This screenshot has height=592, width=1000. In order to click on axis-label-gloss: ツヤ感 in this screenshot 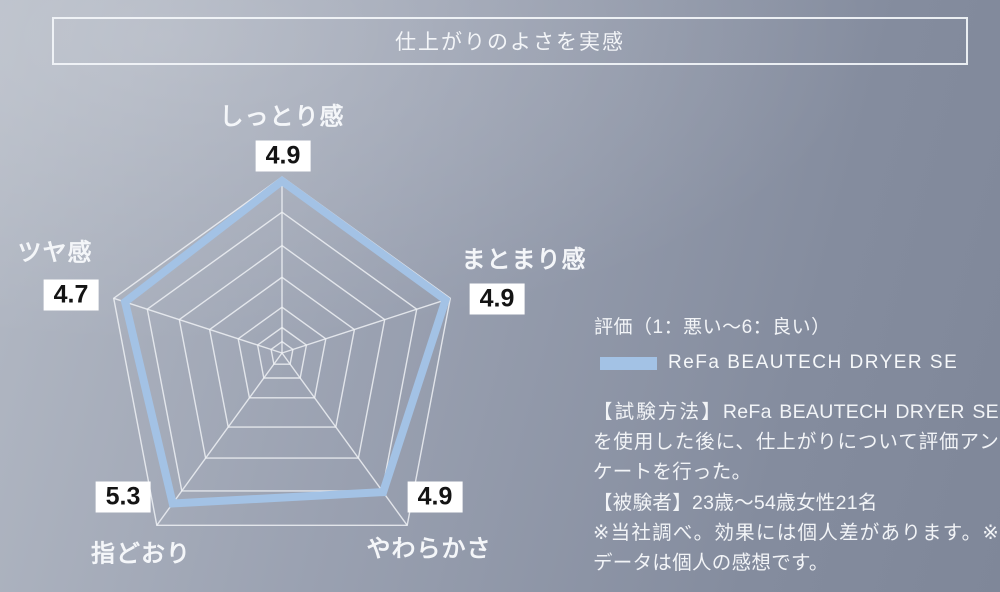, I will do `click(55, 253)`.